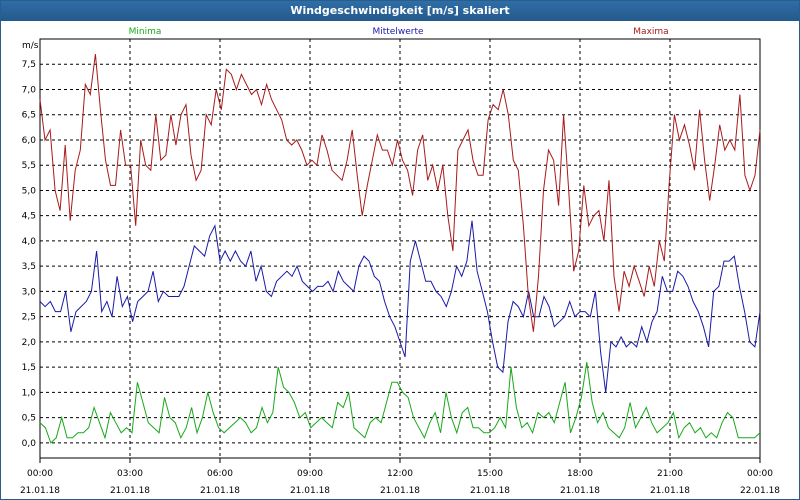 The image size is (800, 500). Describe the element at coordinates (130, 474) in the screenshot. I see `x-tick-time: 03:00` at that location.